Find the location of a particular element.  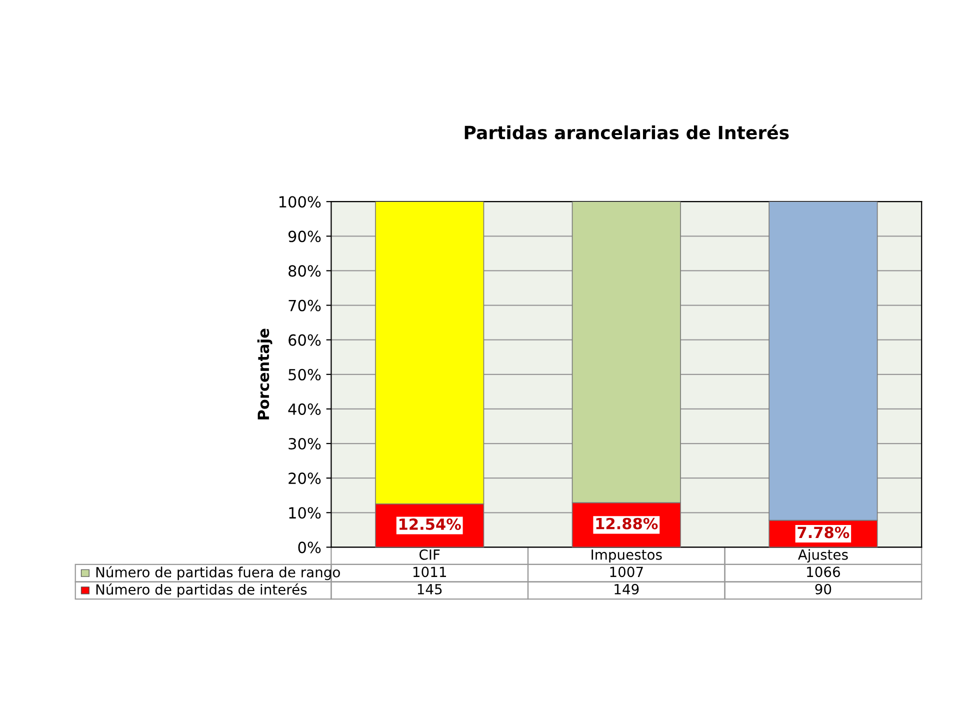

data-label: 7.78% is located at coordinates (824, 532).